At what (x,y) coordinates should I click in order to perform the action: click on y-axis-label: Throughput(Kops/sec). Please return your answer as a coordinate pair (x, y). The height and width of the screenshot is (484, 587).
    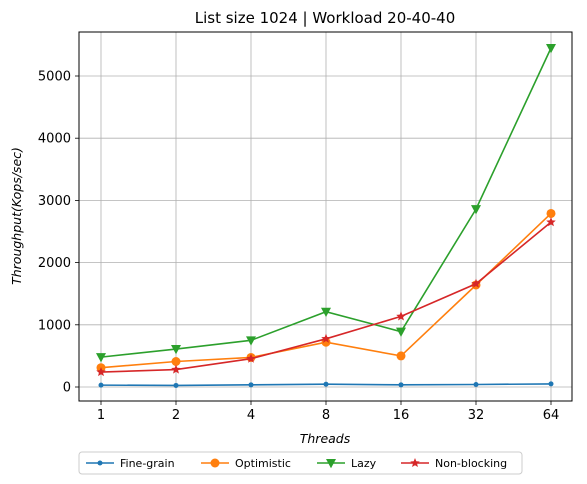
    Looking at the image, I should click on (16, 216).